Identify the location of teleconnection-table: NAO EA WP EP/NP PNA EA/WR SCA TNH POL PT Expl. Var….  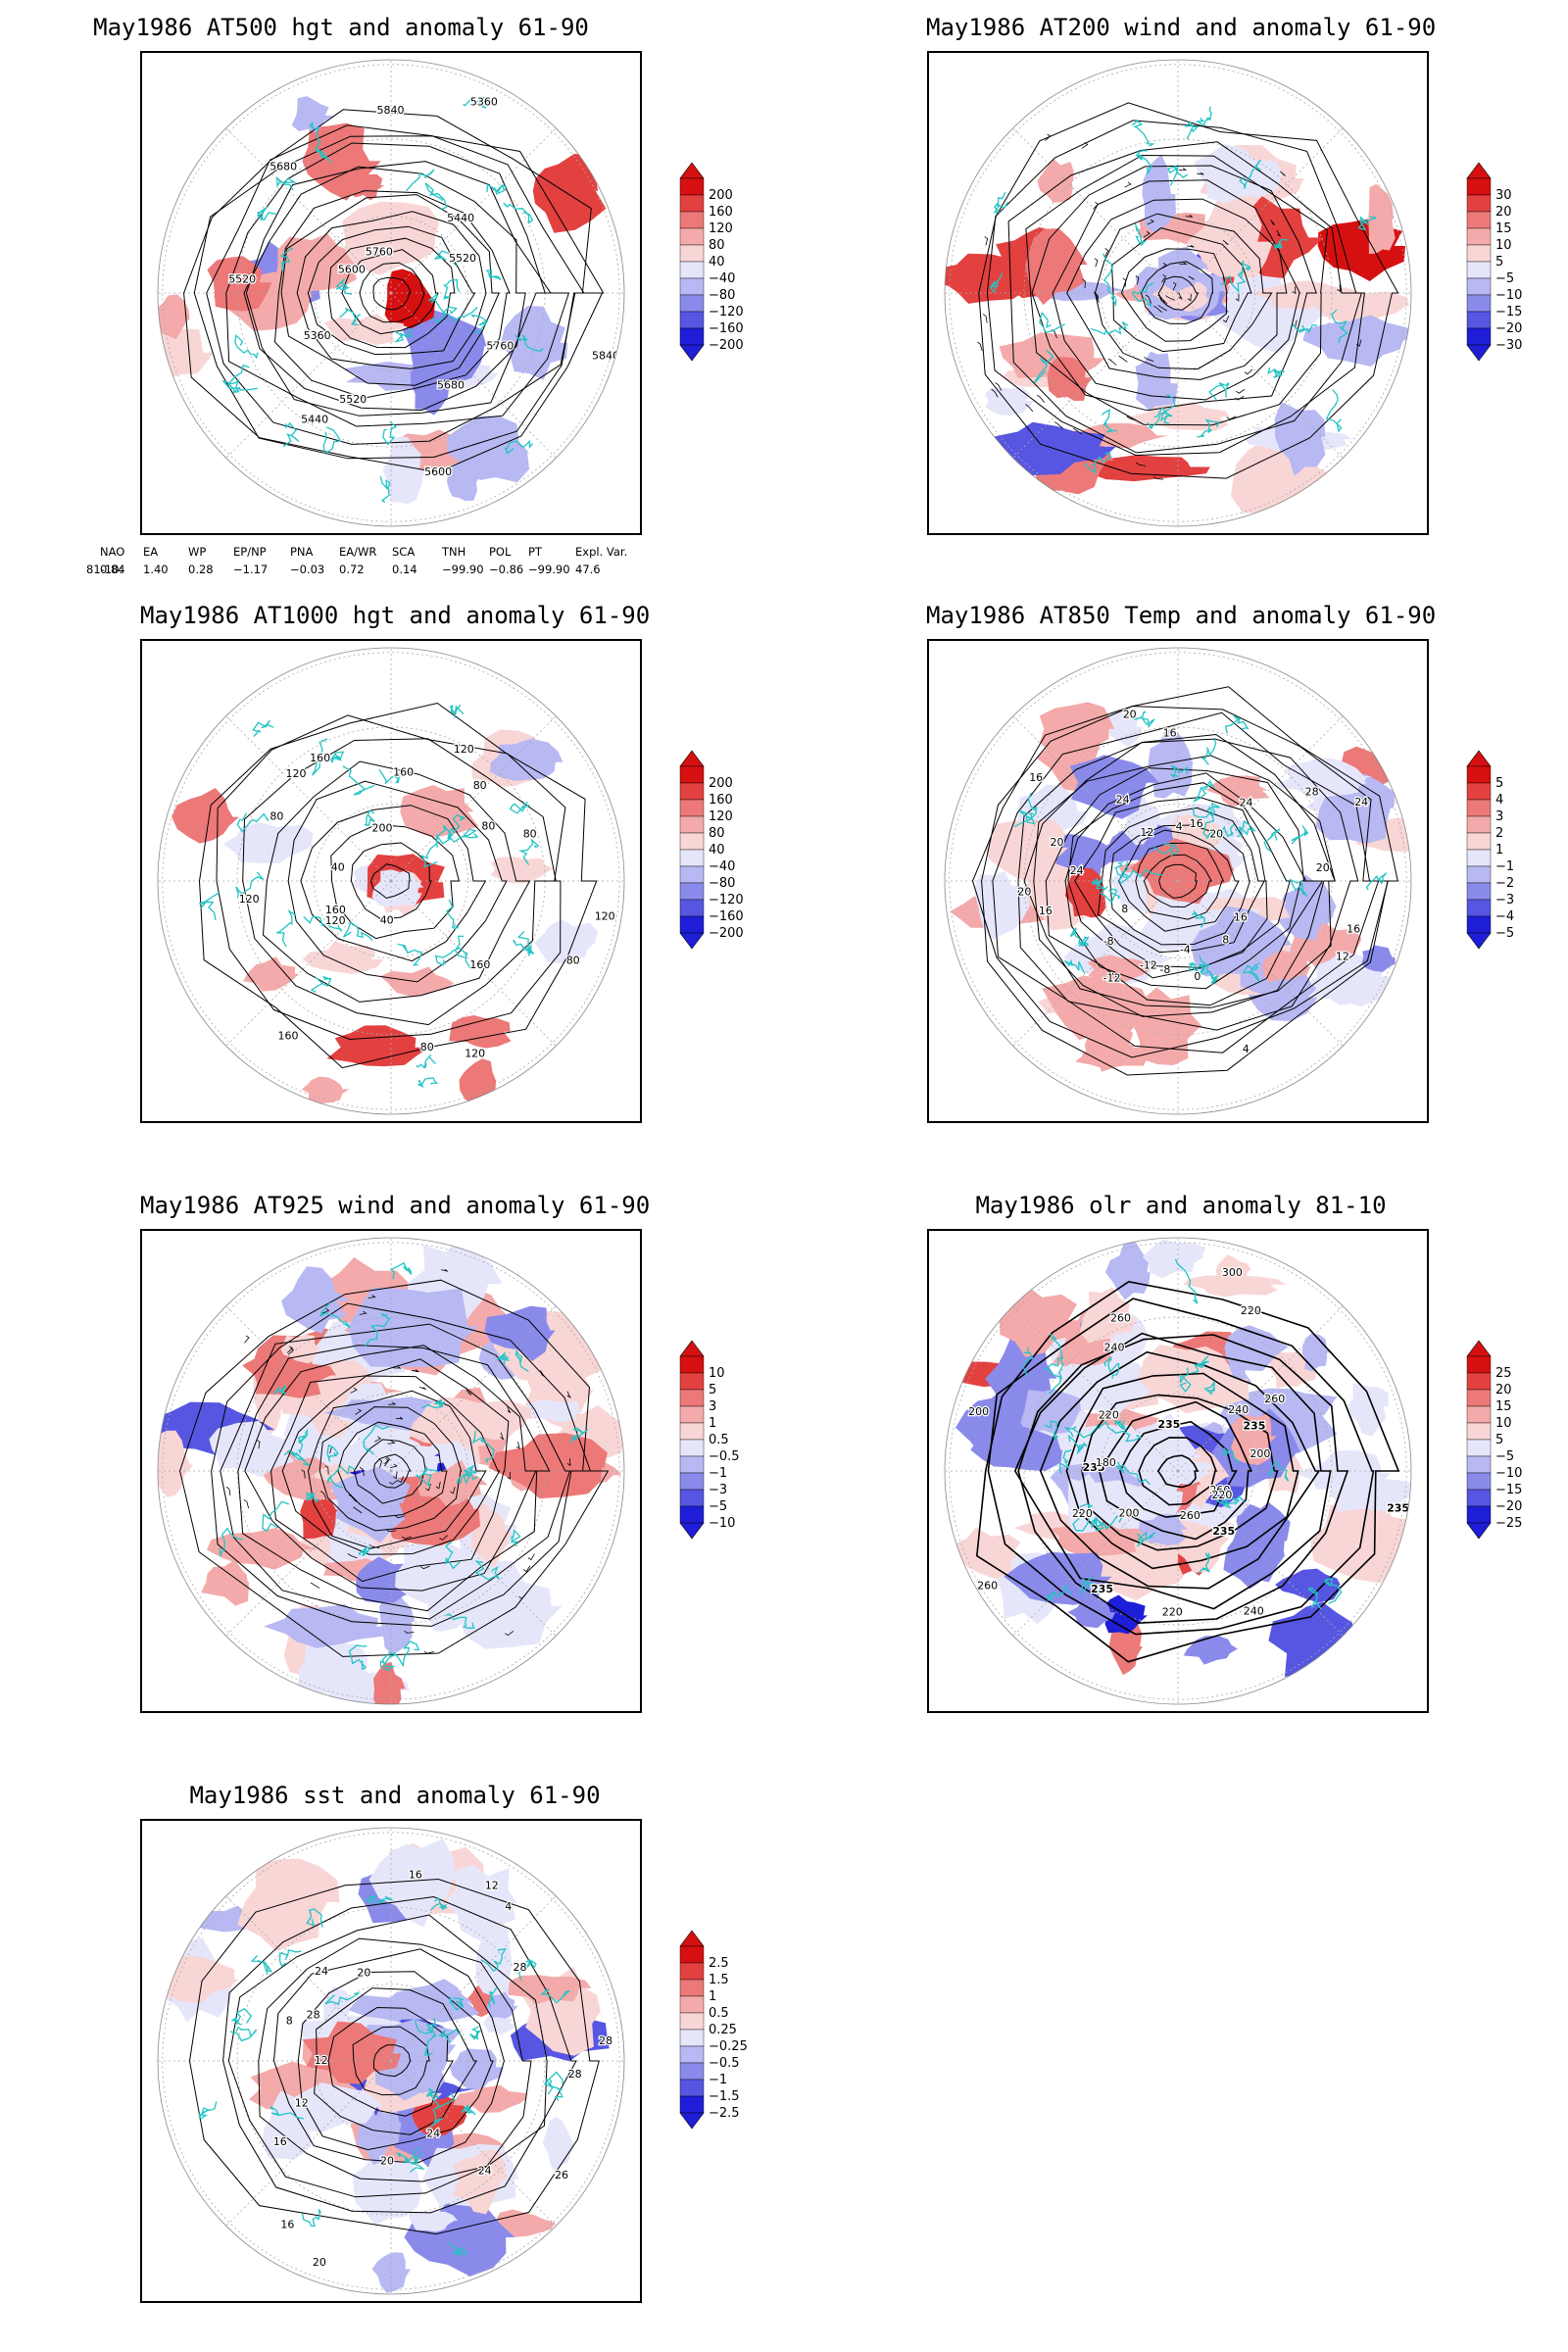
(399, 565).